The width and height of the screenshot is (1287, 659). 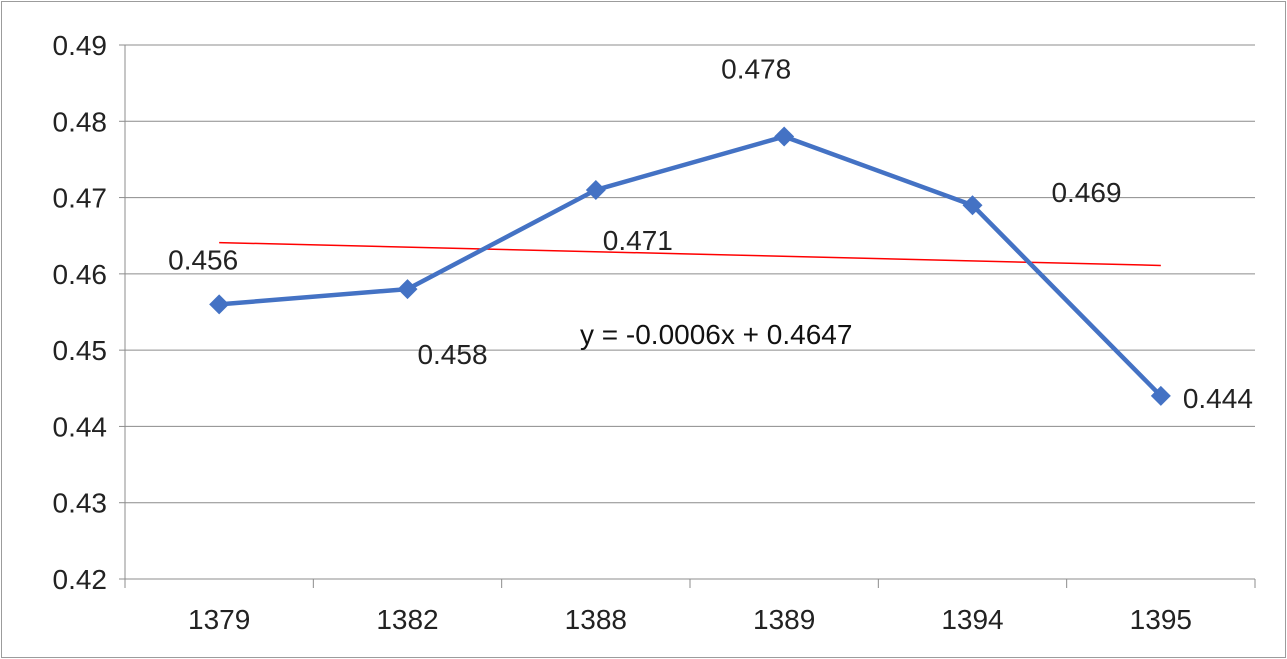 I want to click on trendline-group, so click(x=690, y=254).